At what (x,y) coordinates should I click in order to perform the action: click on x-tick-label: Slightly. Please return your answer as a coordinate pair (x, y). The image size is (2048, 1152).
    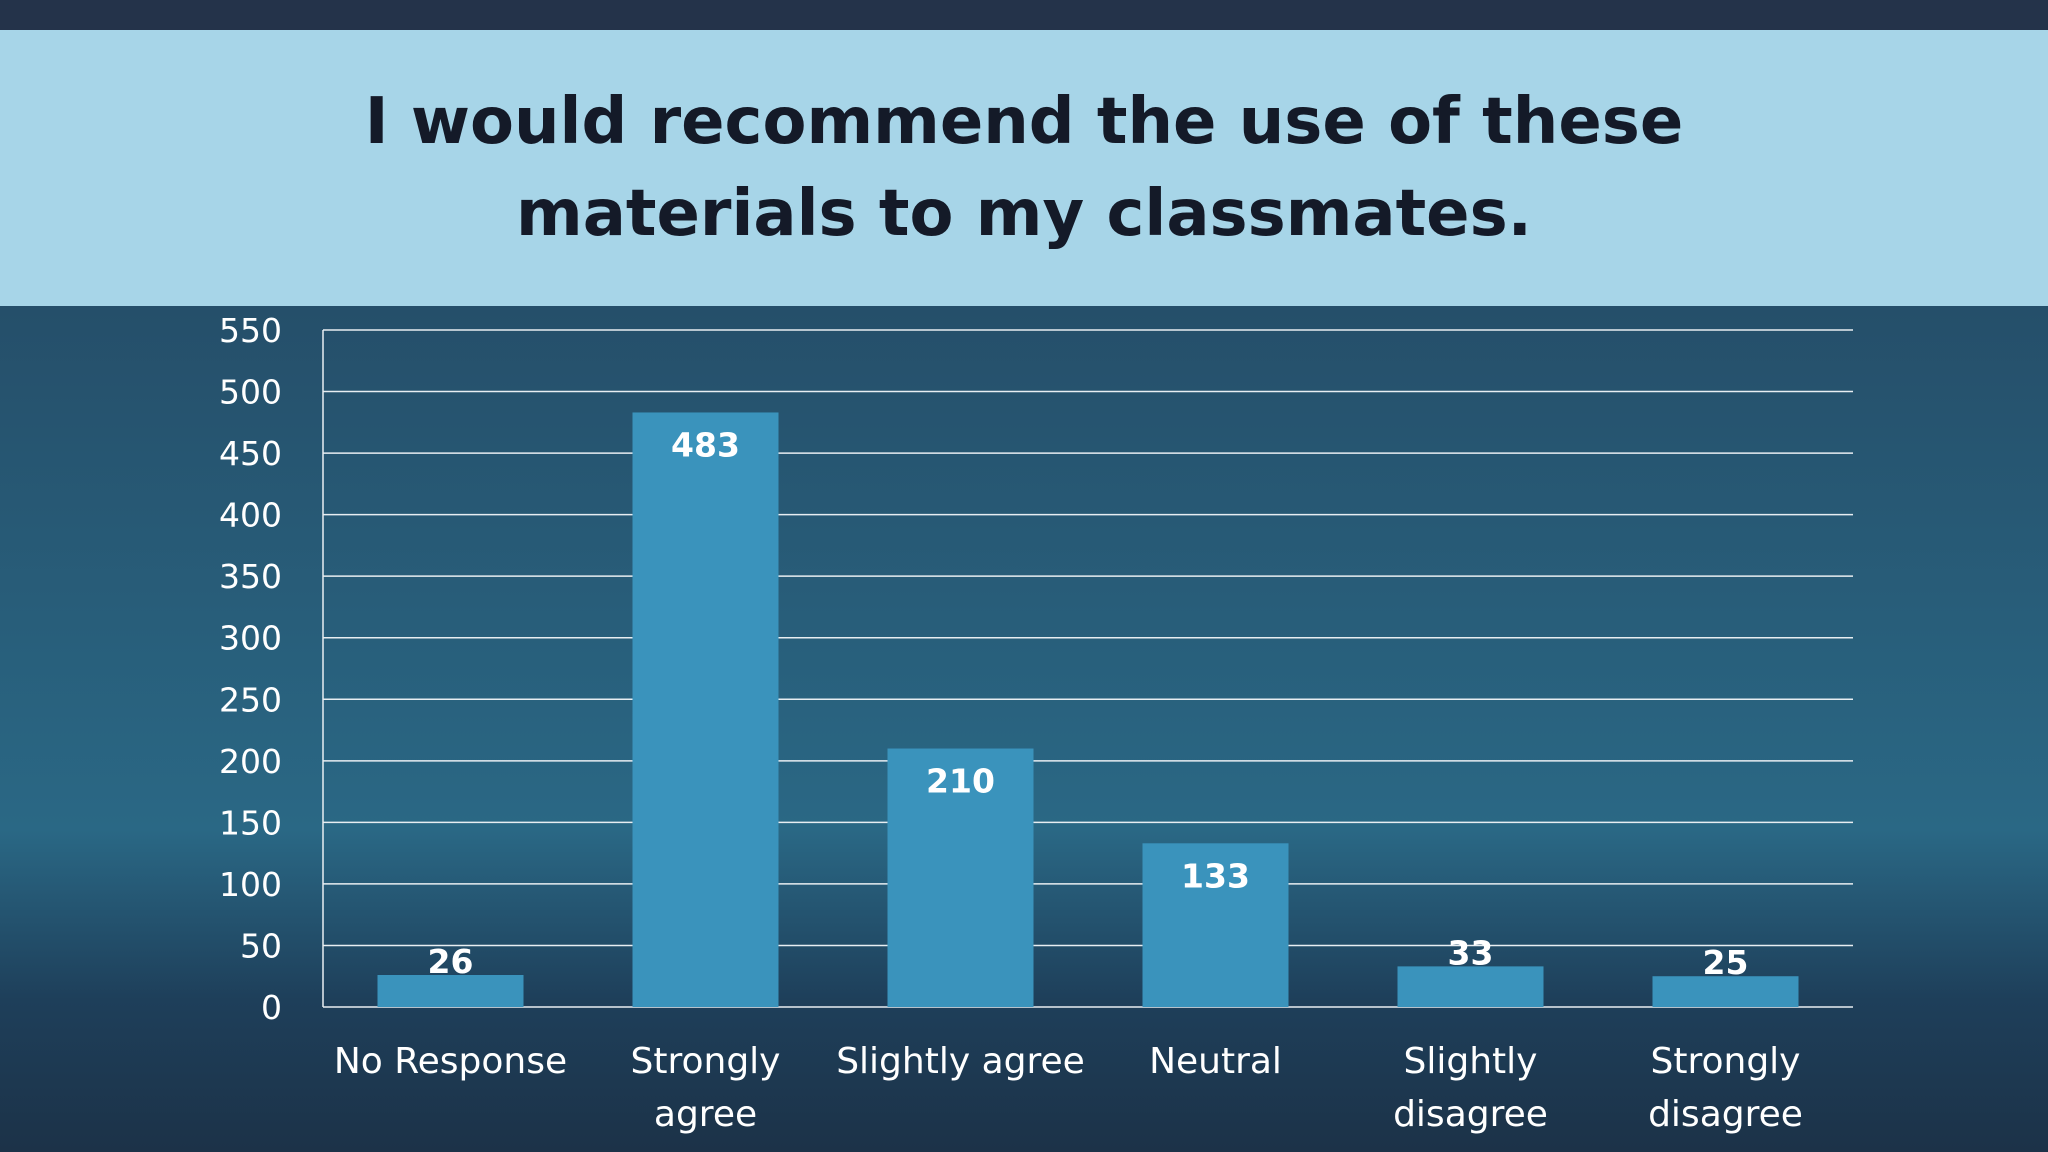
    Looking at the image, I should click on (1471, 1061).